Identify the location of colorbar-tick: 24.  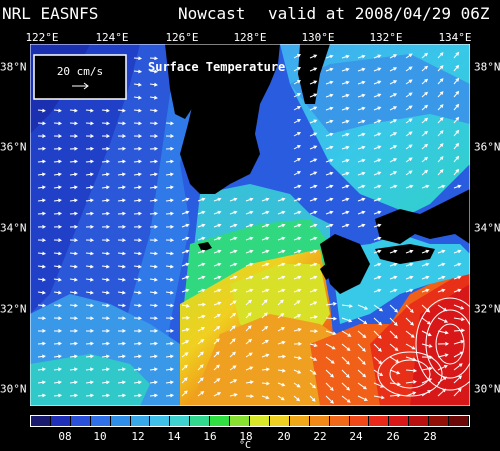
(356, 436).